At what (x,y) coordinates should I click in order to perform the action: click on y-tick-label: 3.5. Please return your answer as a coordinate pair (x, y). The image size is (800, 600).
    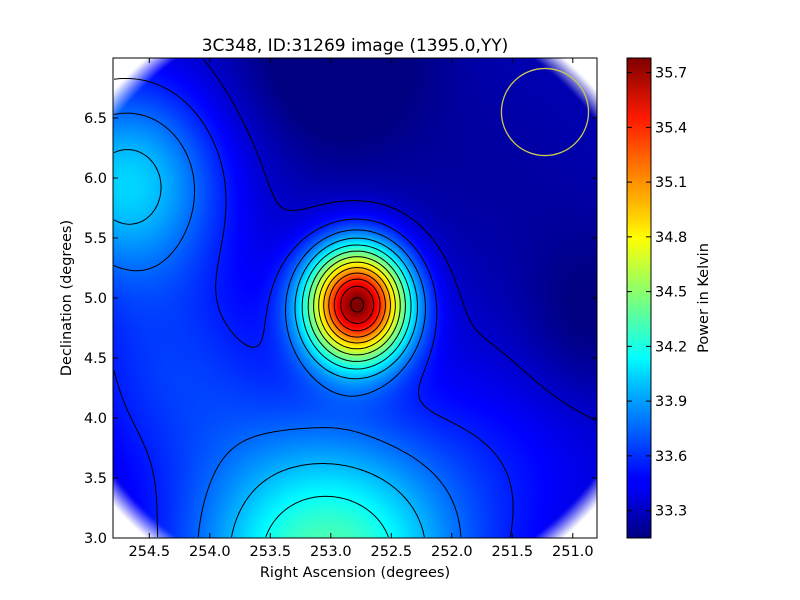
    Looking at the image, I should click on (95, 479).